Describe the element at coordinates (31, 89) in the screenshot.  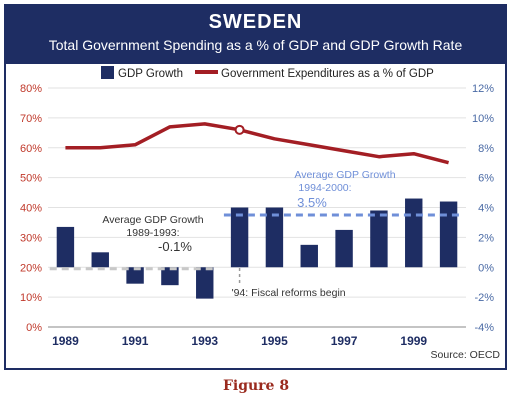
I see `left-axis-tick-label: 80%` at that location.